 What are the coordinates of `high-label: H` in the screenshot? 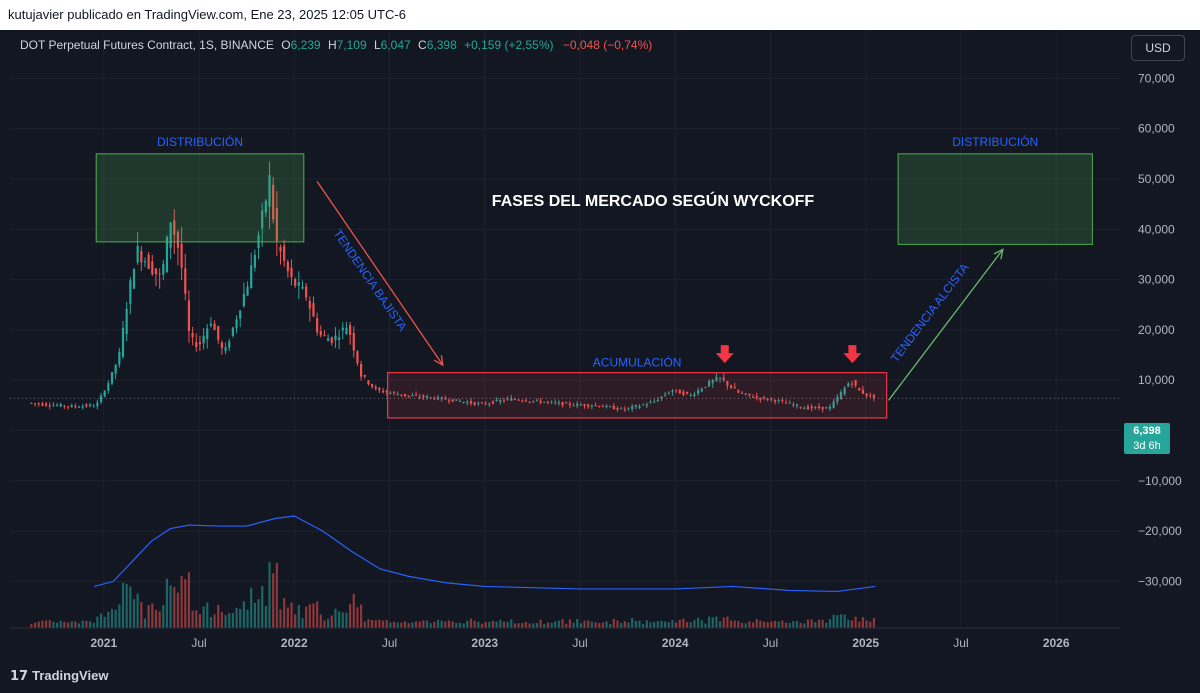 It's located at (332, 45).